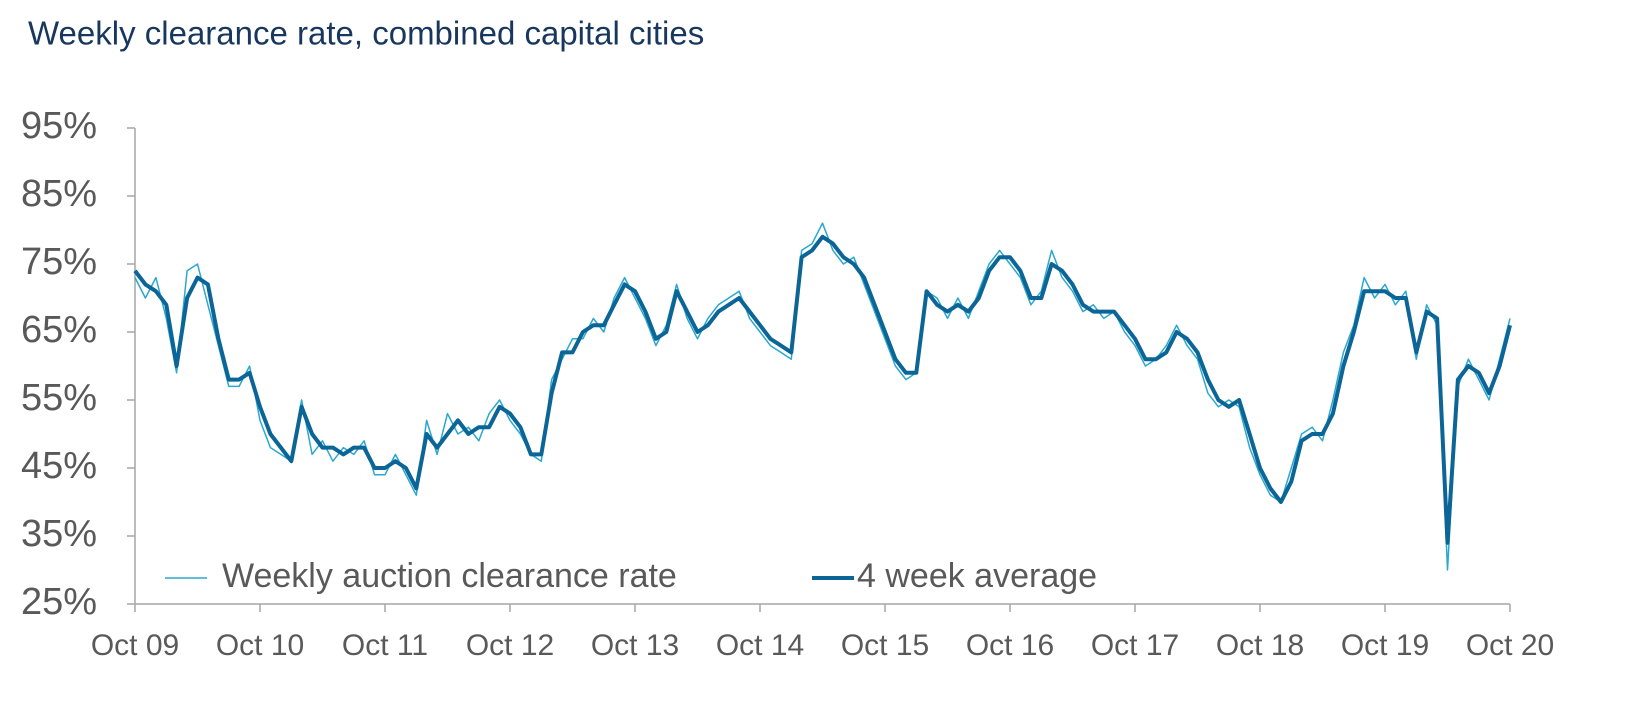 The width and height of the screenshot is (1633, 714). Describe the element at coordinates (59, 126) in the screenshot. I see `y-tick-label: 95%` at that location.